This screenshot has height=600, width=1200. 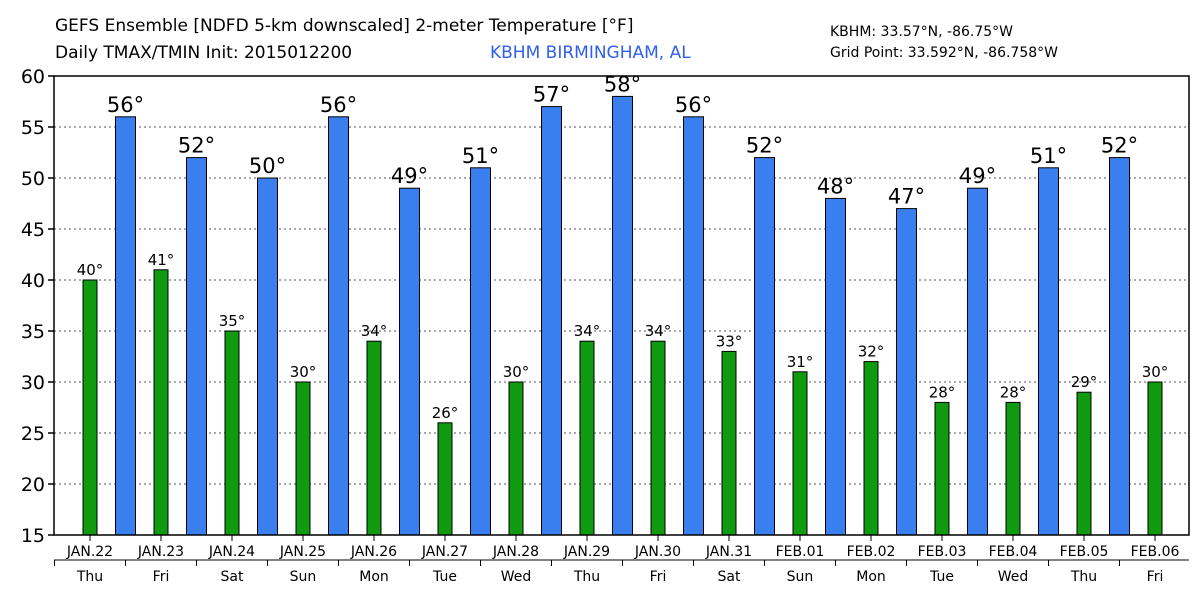 I want to click on x-date-label: JAN.25, so click(x=302, y=552).